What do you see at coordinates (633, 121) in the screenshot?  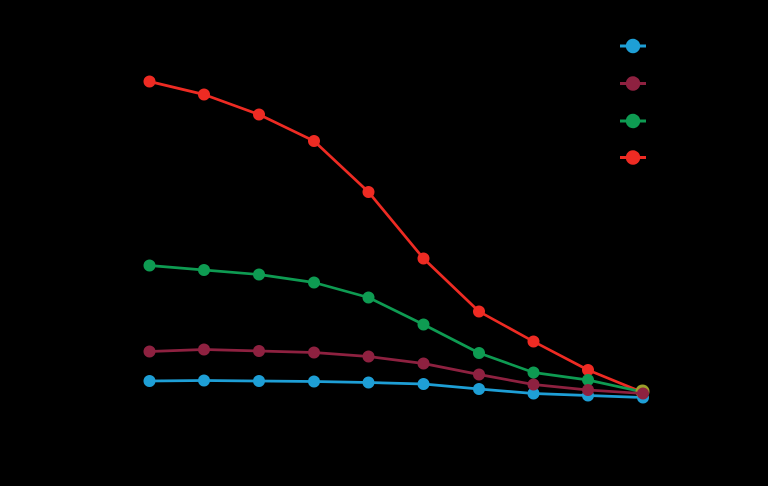 I see `legend-marker-green-series` at bounding box center [633, 121].